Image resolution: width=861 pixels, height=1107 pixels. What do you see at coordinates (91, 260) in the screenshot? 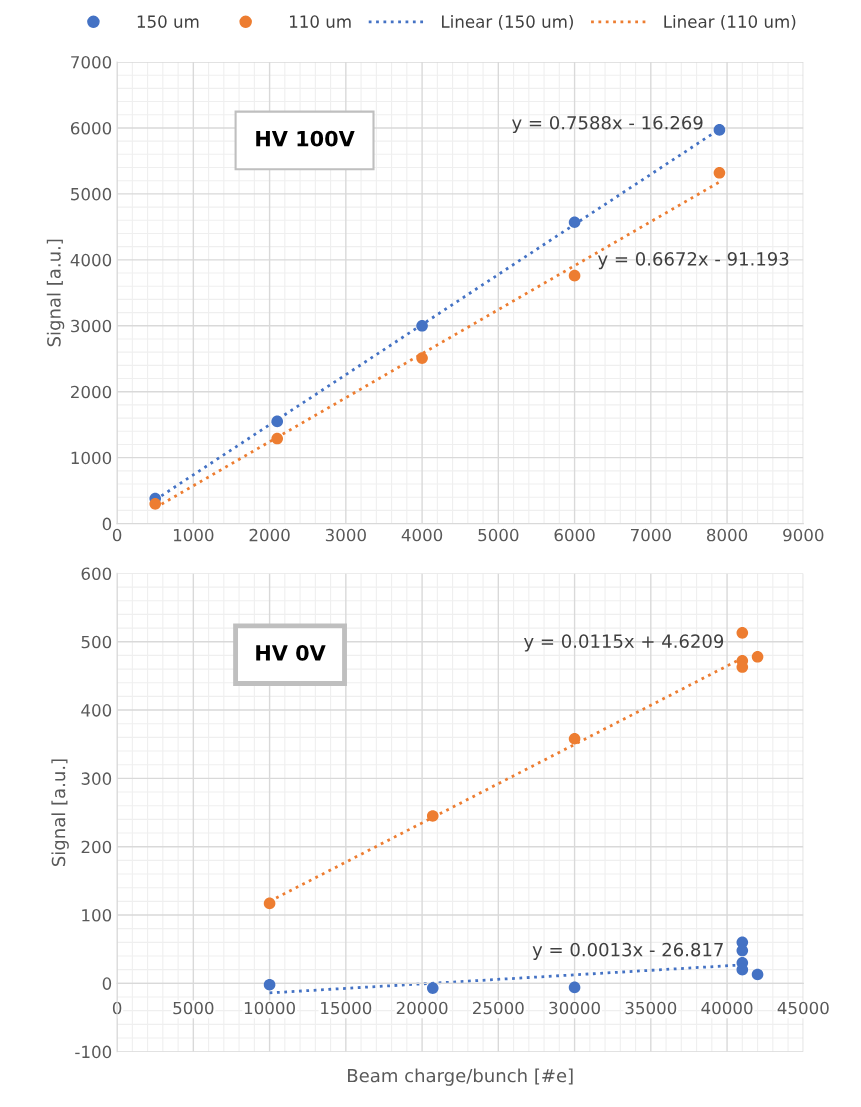
I see `y-tick-label: 4000` at bounding box center [91, 260].